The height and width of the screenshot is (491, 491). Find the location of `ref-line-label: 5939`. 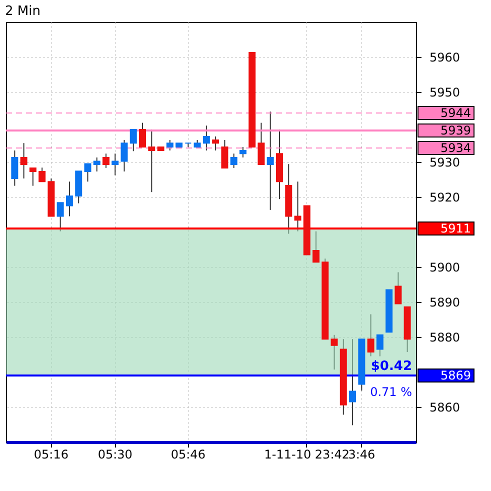

ref-line-label: 5939 is located at coordinates (455, 131).